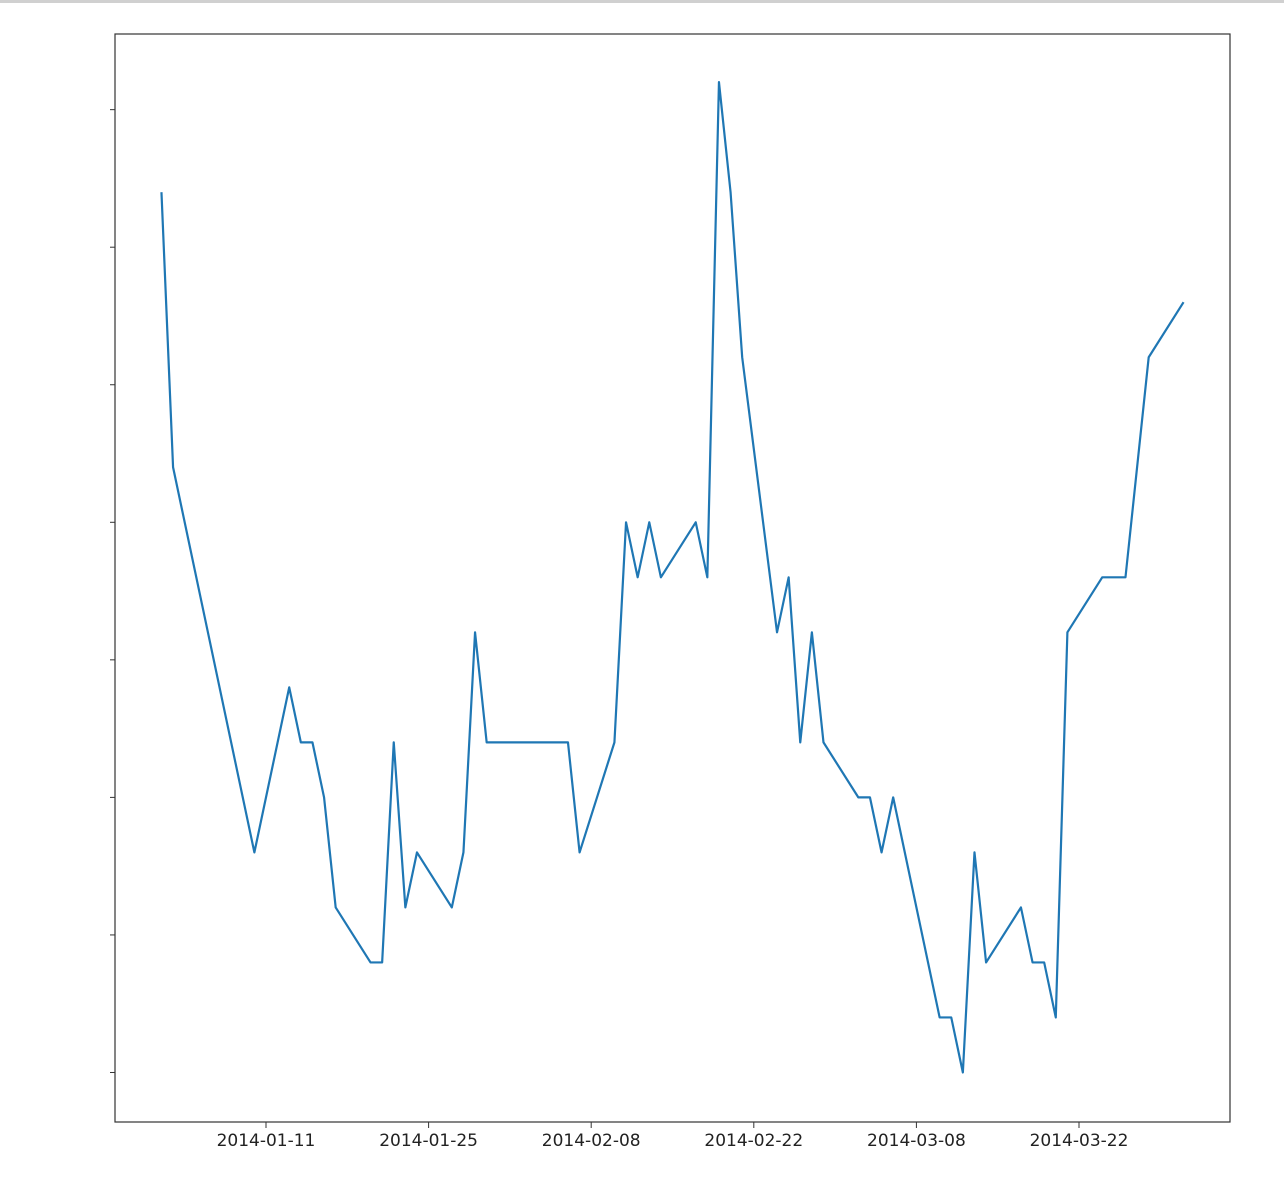 The height and width of the screenshot is (1190, 1284). Describe the element at coordinates (753, 1141) in the screenshot. I see `x-tick-label: 2014-02-22` at that location.